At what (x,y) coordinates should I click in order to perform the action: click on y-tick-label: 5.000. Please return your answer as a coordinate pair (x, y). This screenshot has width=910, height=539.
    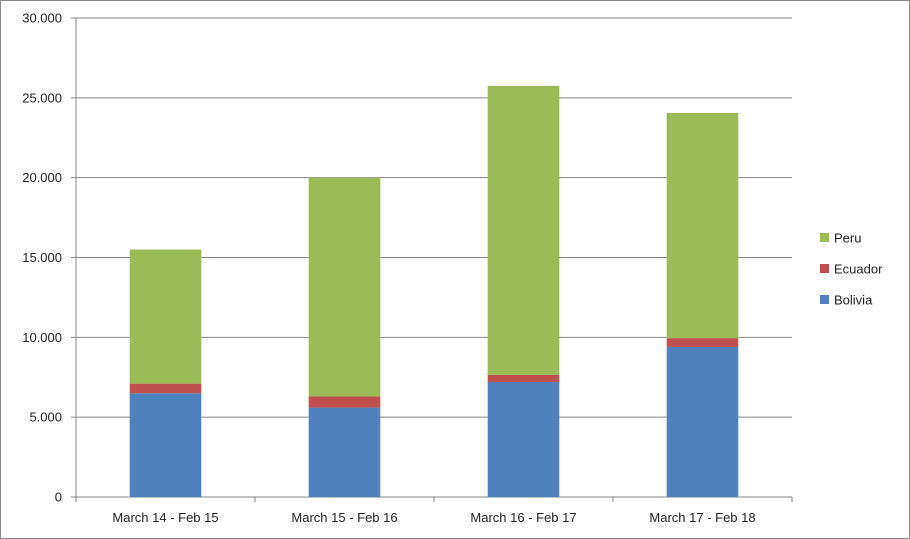
    Looking at the image, I should click on (45, 417).